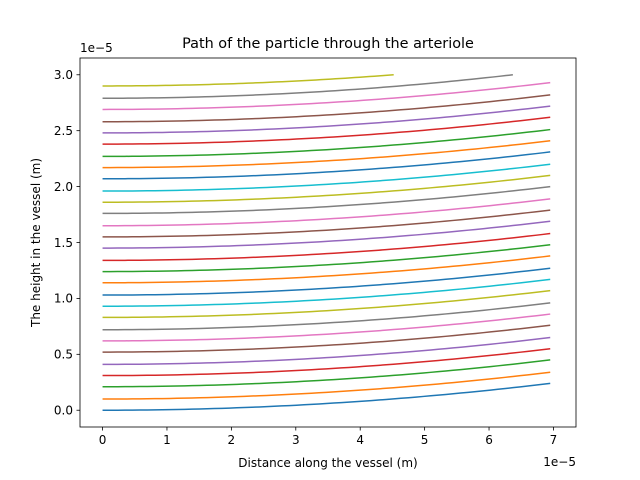 This screenshot has width=640, height=480. What do you see at coordinates (425, 440) in the screenshot?
I see `x-tick-label-5: 5` at bounding box center [425, 440].